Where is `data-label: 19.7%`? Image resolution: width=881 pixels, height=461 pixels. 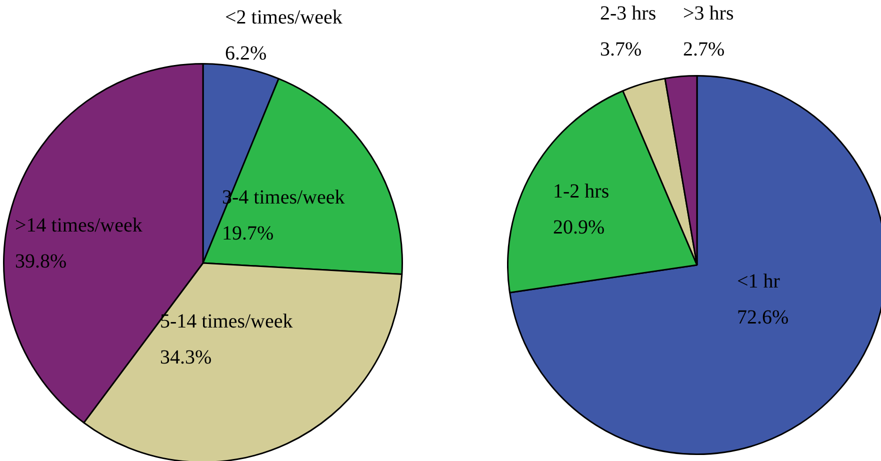 data-label: 19.7% is located at coordinates (248, 233).